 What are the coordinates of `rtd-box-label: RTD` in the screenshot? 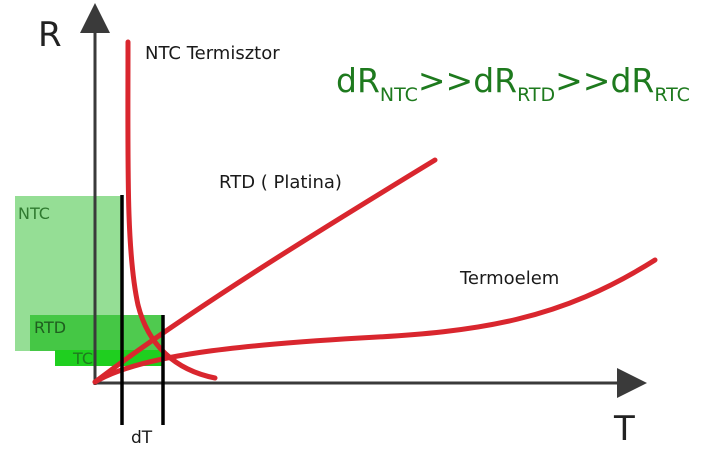 It's located at (50, 327).